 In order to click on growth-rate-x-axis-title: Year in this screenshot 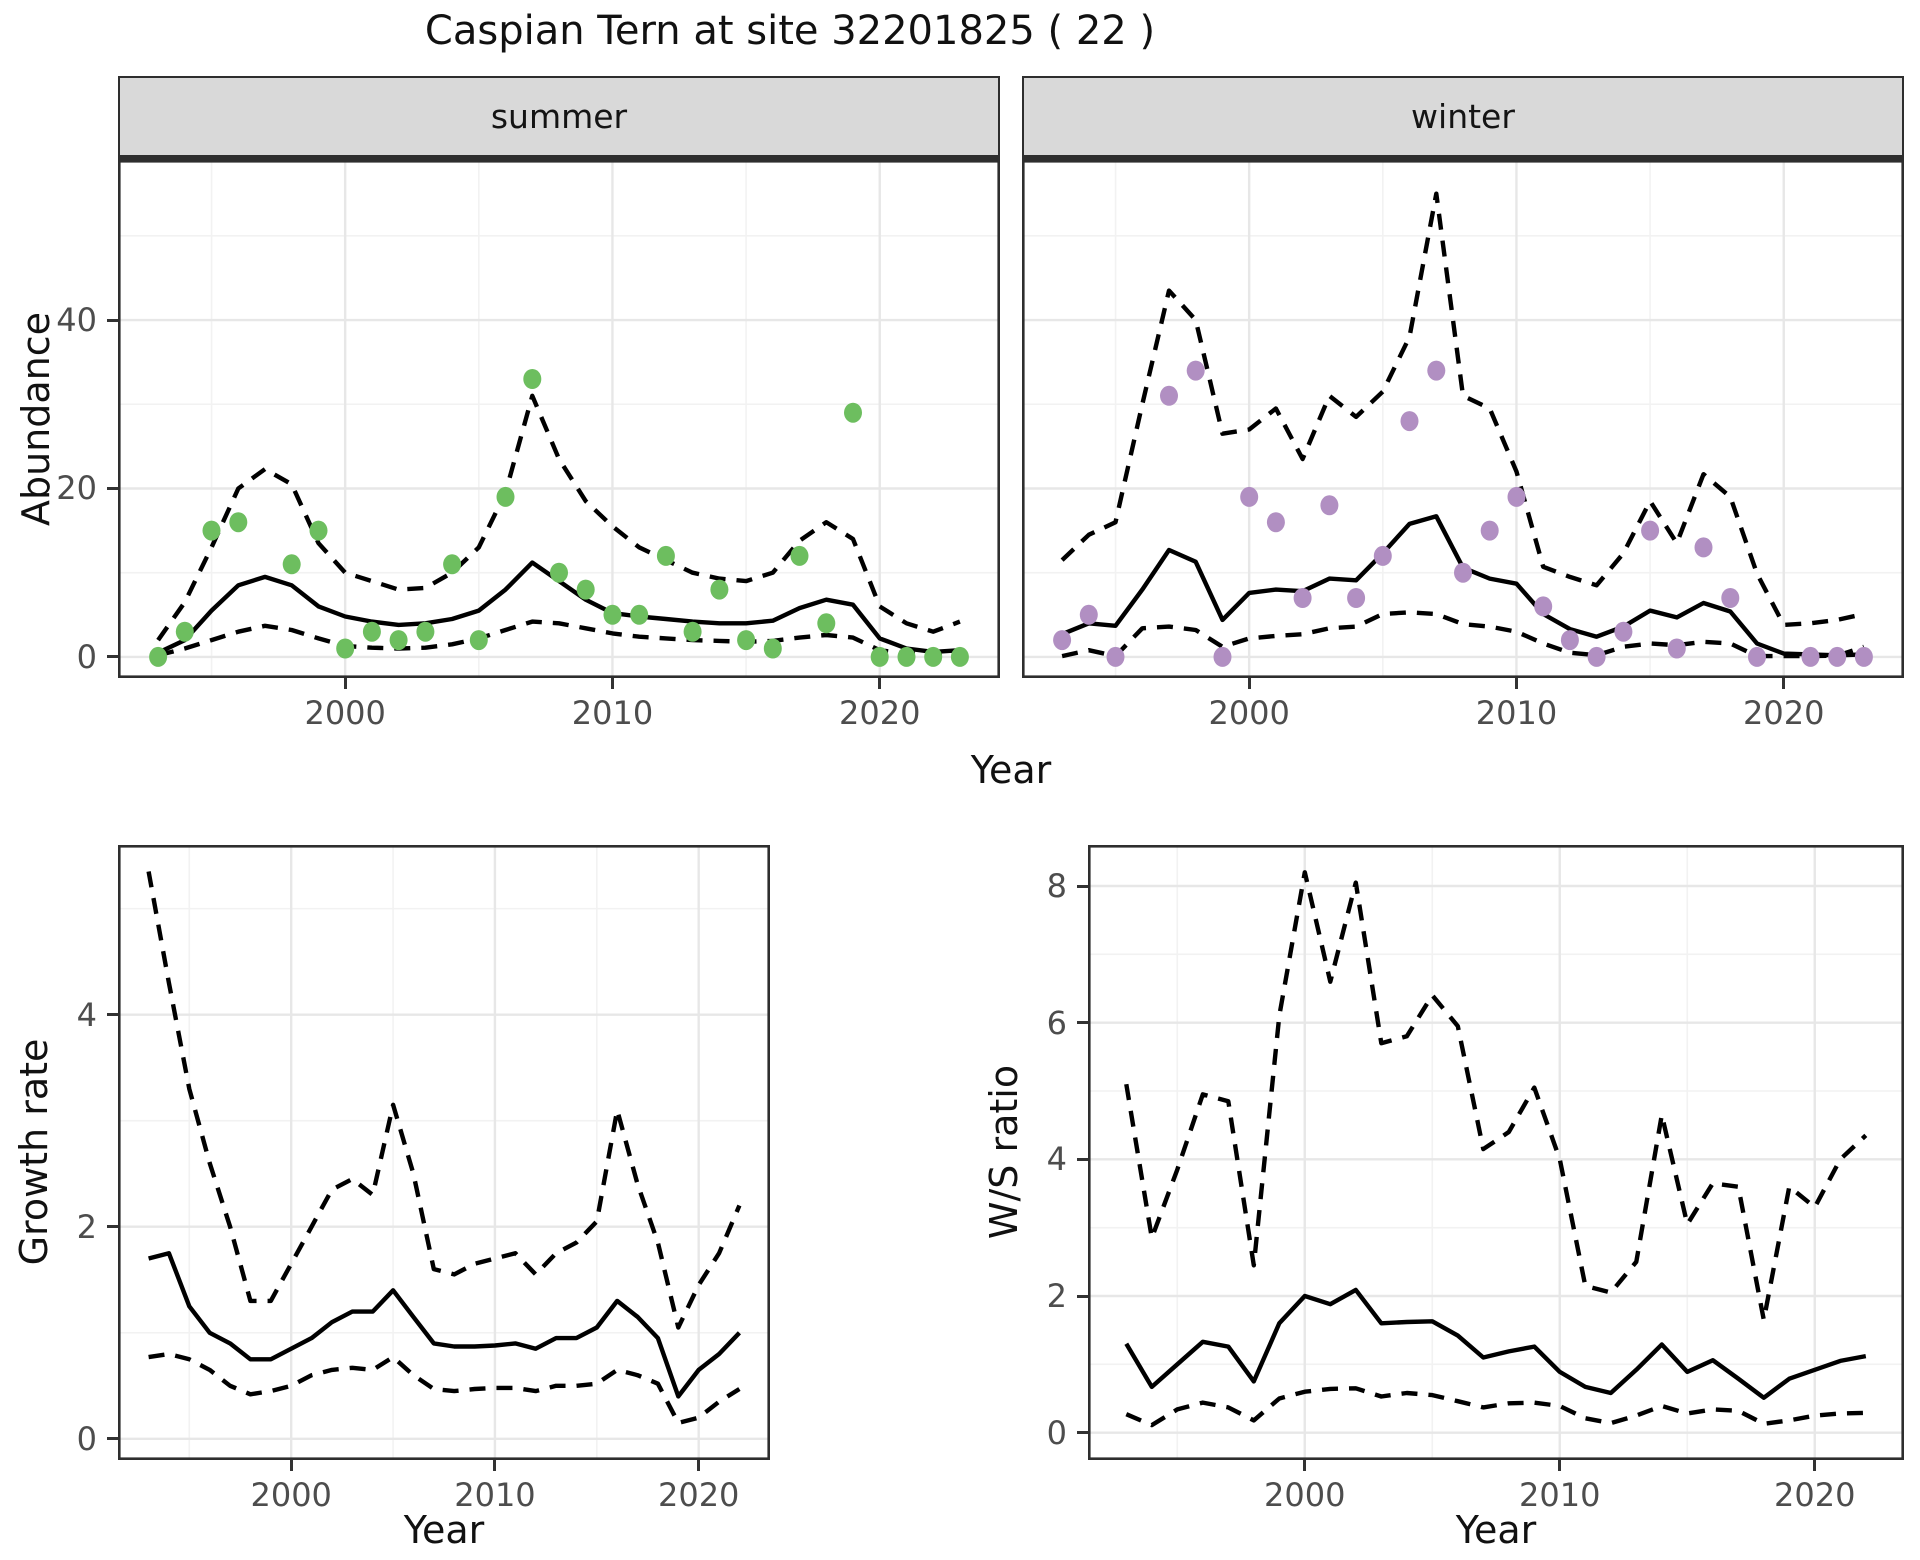, I will do `click(444, 1530)`.